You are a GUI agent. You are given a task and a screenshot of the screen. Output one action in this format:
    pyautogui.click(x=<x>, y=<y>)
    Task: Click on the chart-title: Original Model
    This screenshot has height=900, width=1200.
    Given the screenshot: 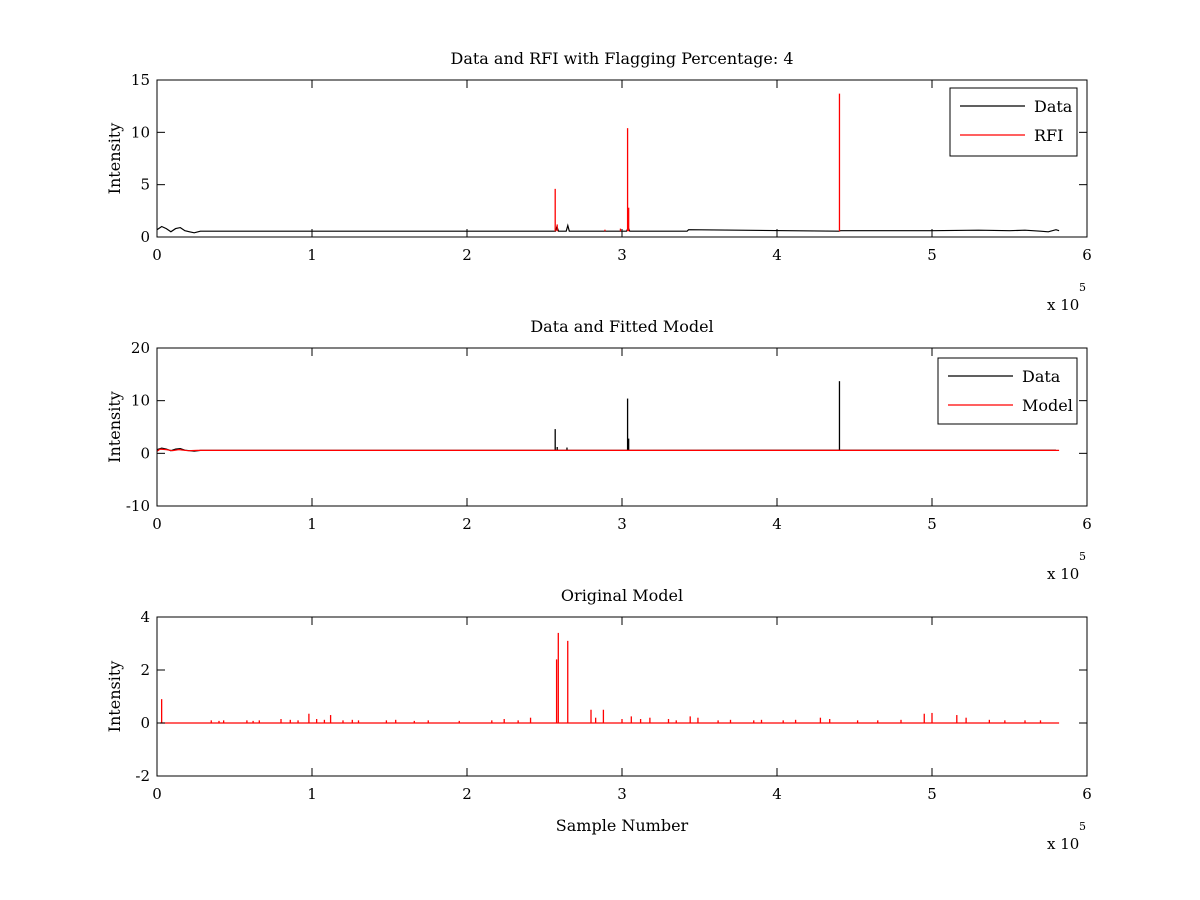 What is the action you would take?
    pyautogui.click(x=622, y=595)
    